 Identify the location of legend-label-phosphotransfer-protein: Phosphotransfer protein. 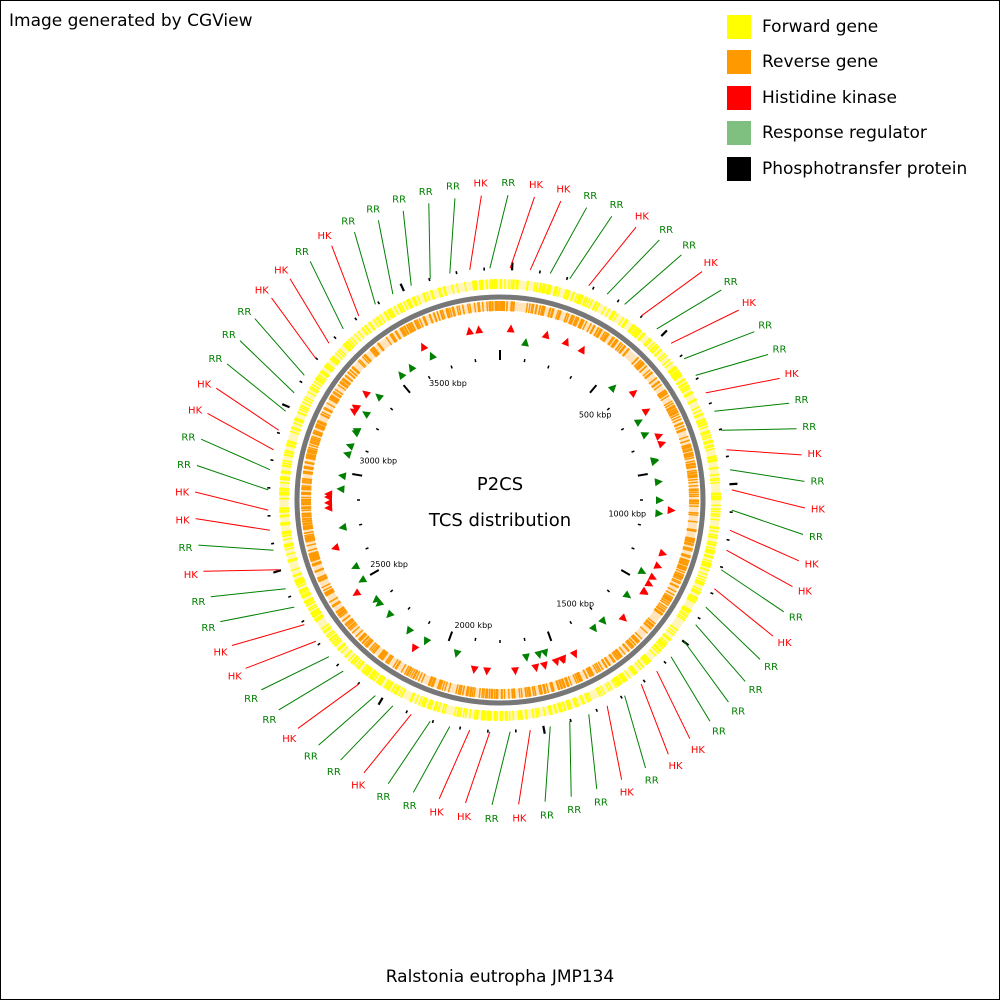
(865, 168).